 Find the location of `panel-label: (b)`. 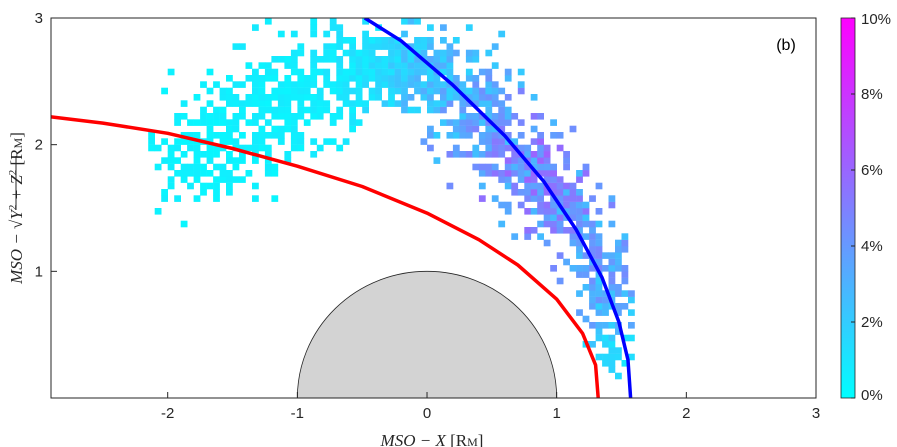

panel-label: (b) is located at coordinates (786, 45).